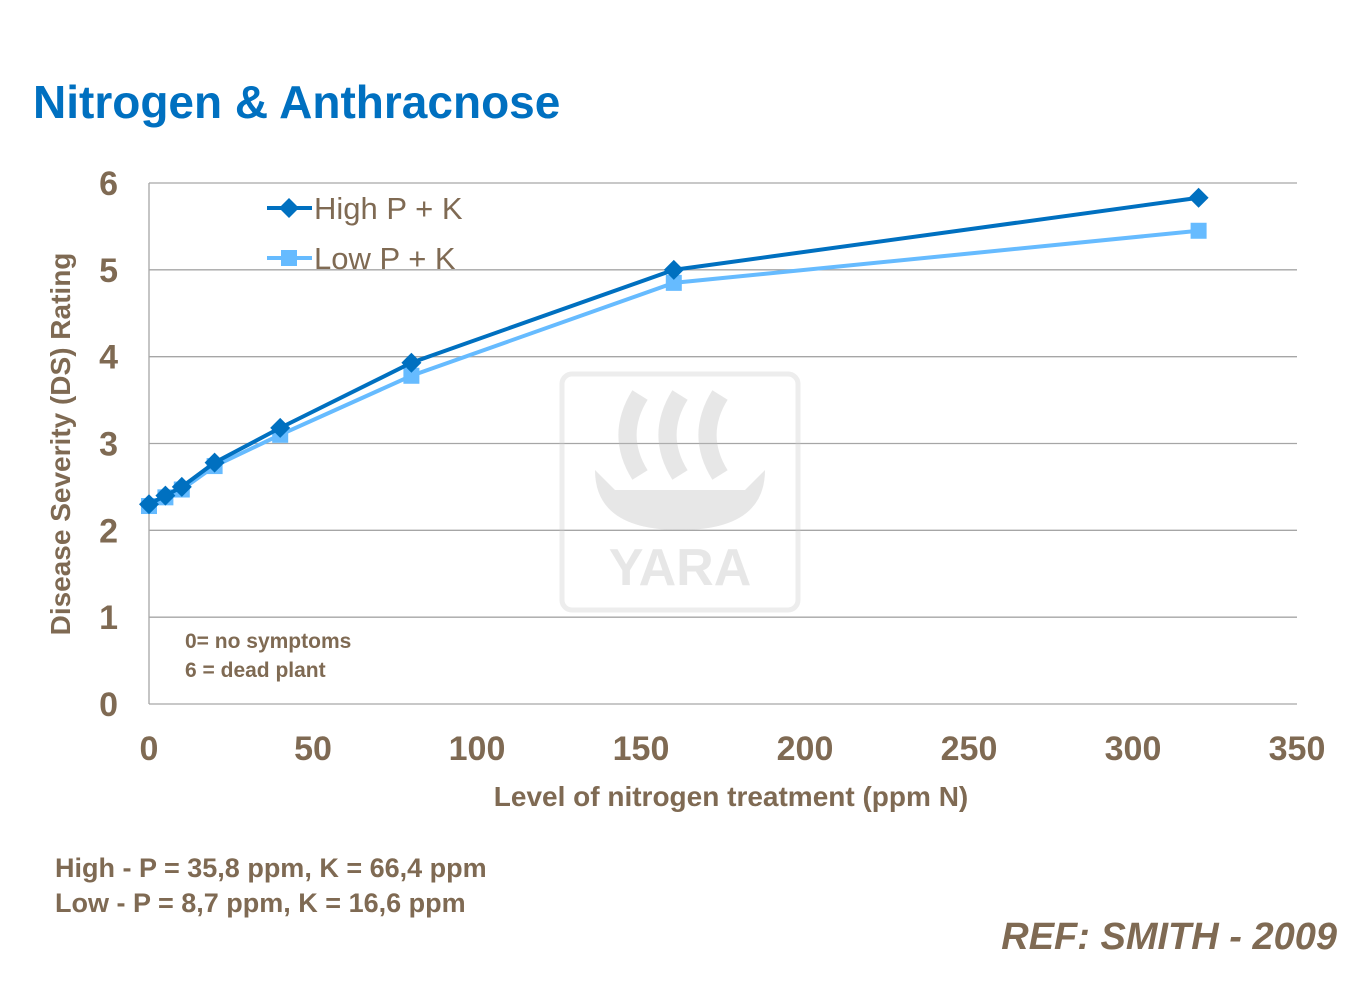  Describe the element at coordinates (108, 445) in the screenshot. I see `y-tick-label: 3` at that location.